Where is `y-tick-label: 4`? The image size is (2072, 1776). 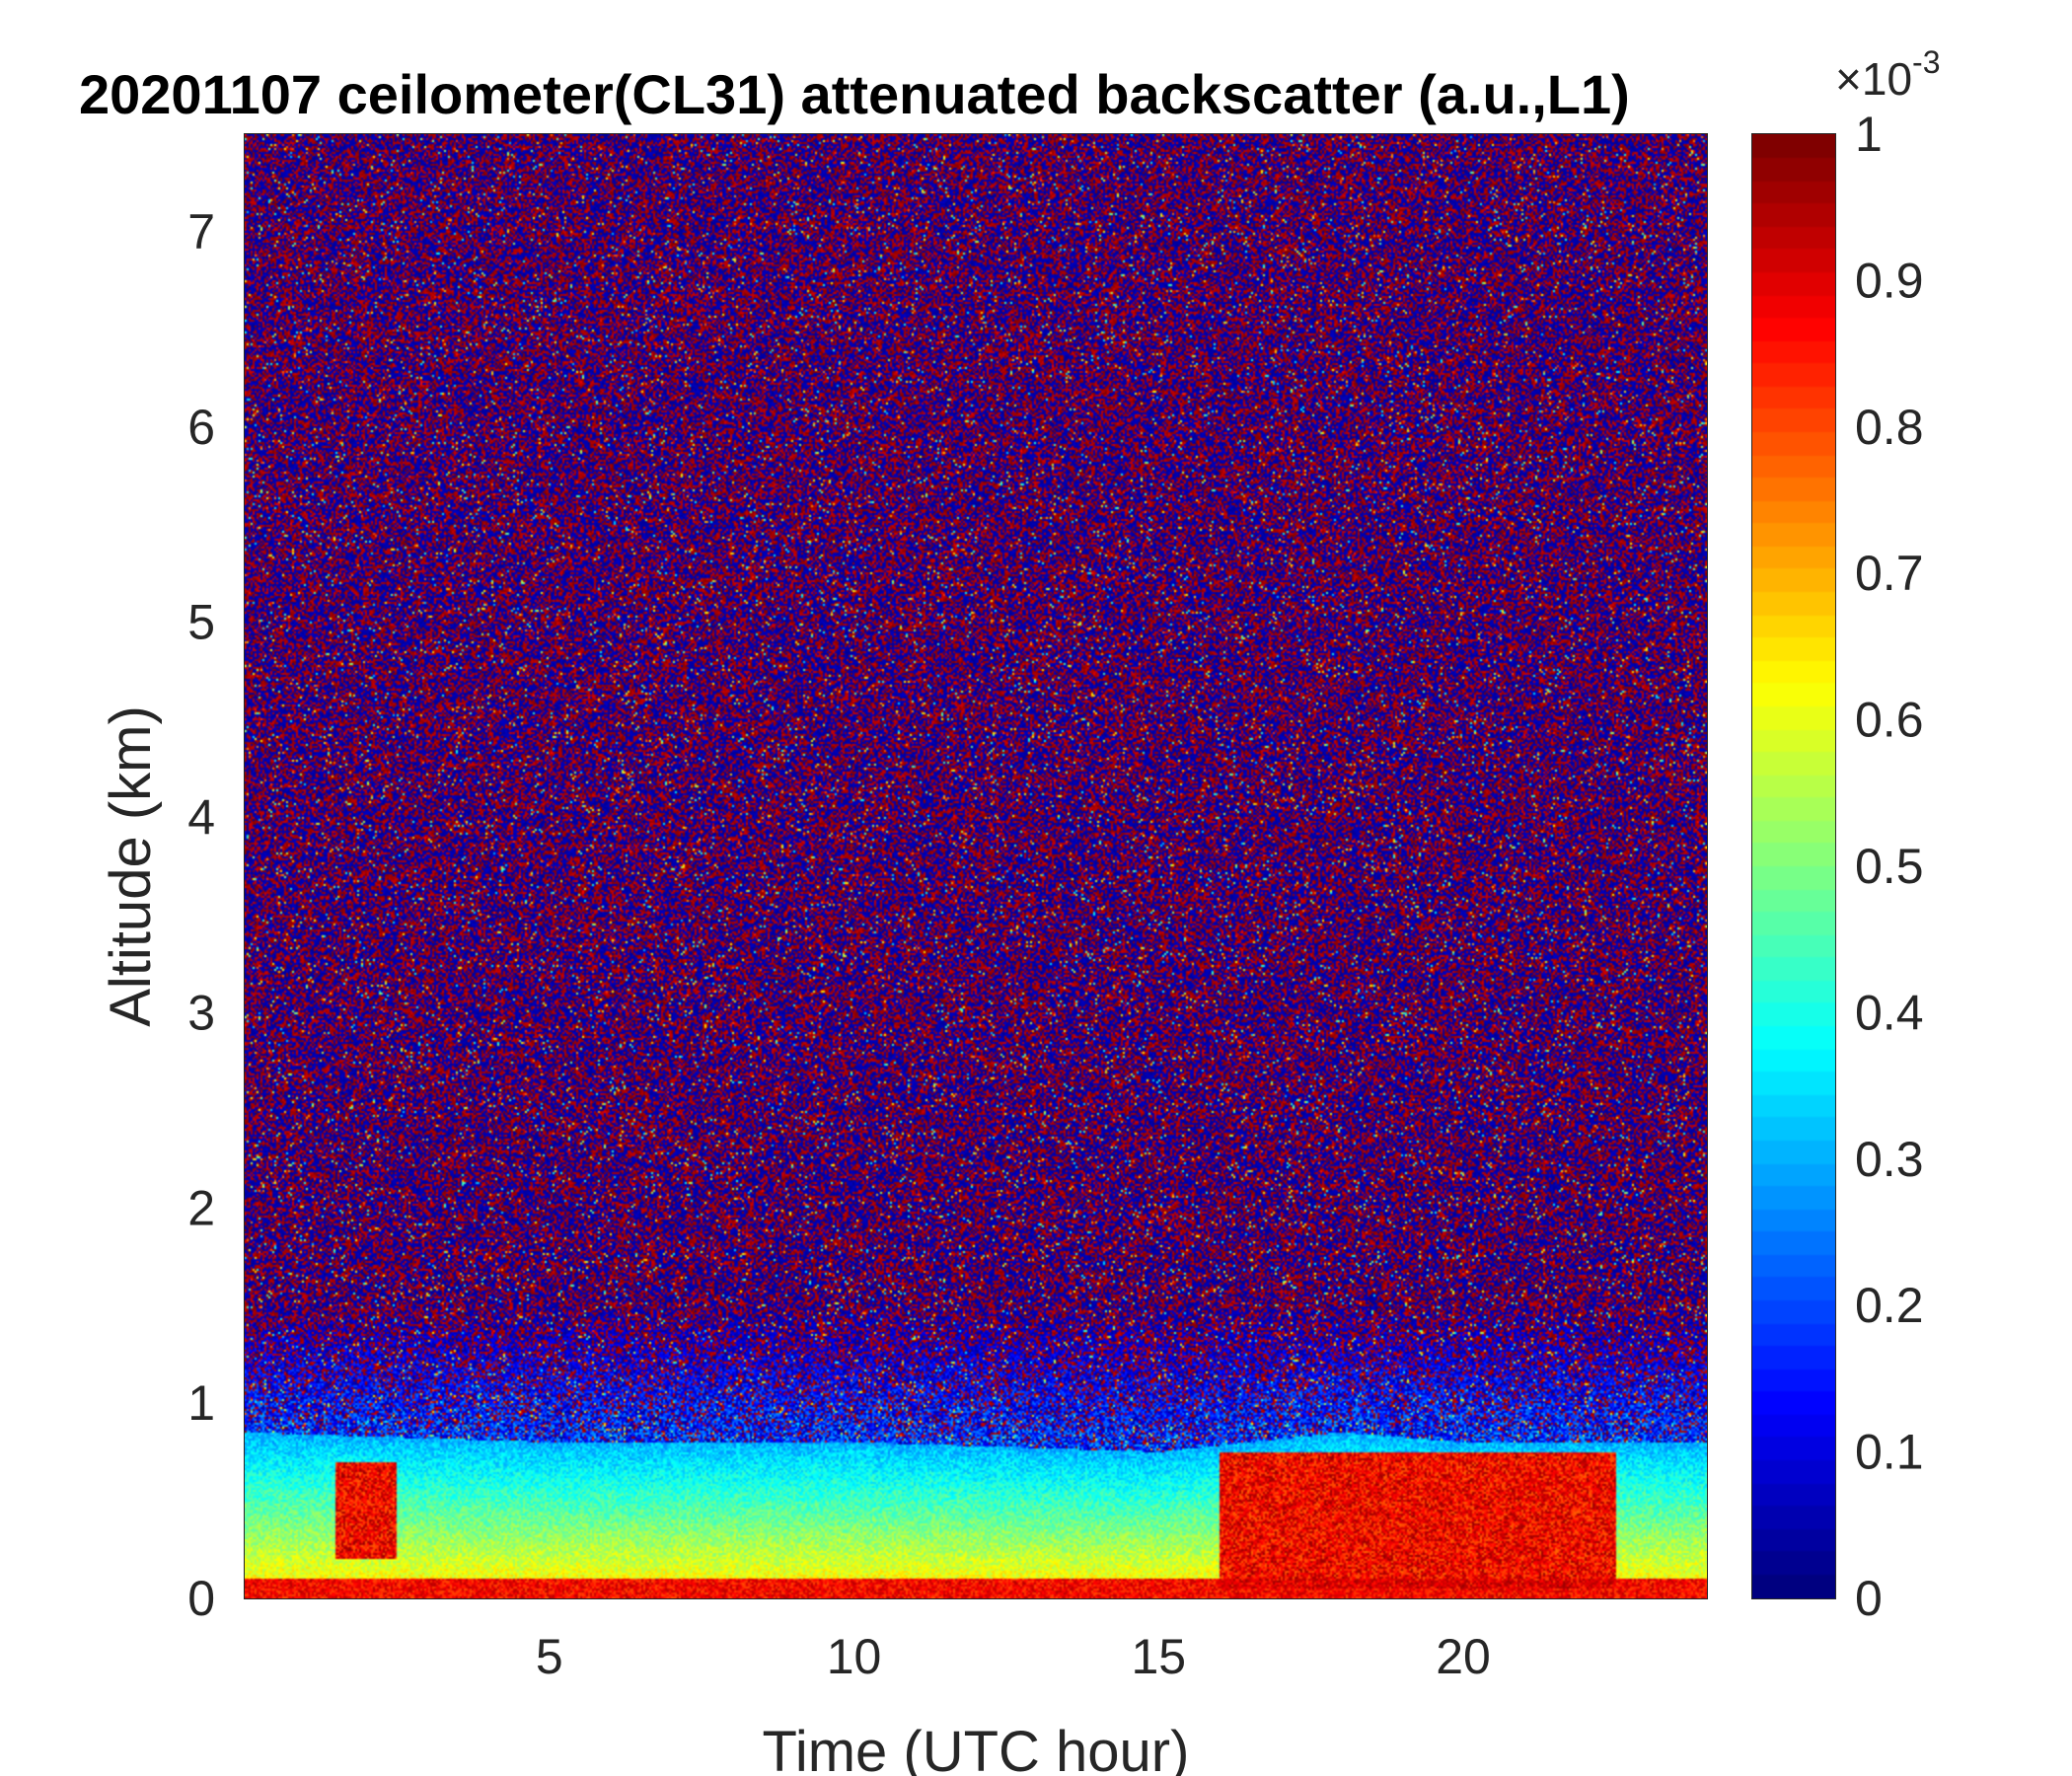
y-tick-label: 4 is located at coordinates (201, 818).